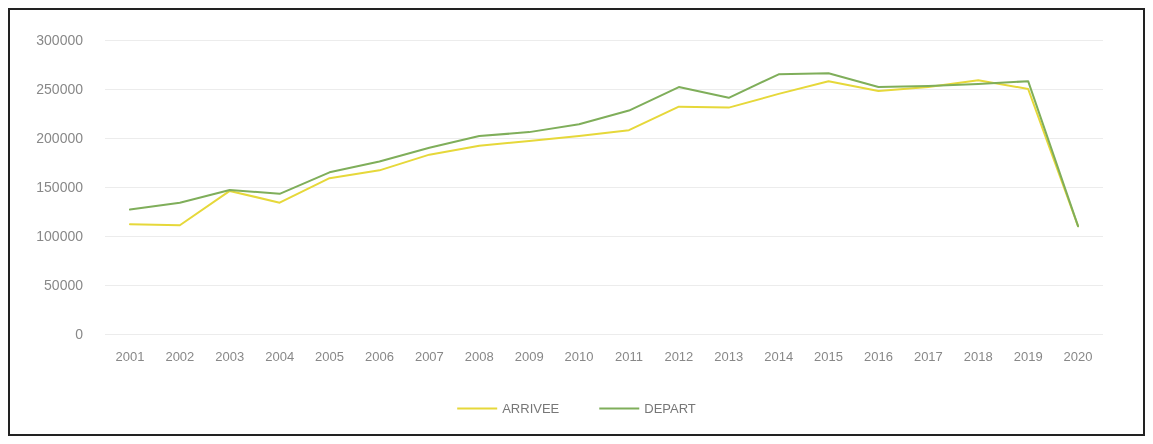  Describe the element at coordinates (79, 334) in the screenshot. I see `y-tick-label: 0` at that location.